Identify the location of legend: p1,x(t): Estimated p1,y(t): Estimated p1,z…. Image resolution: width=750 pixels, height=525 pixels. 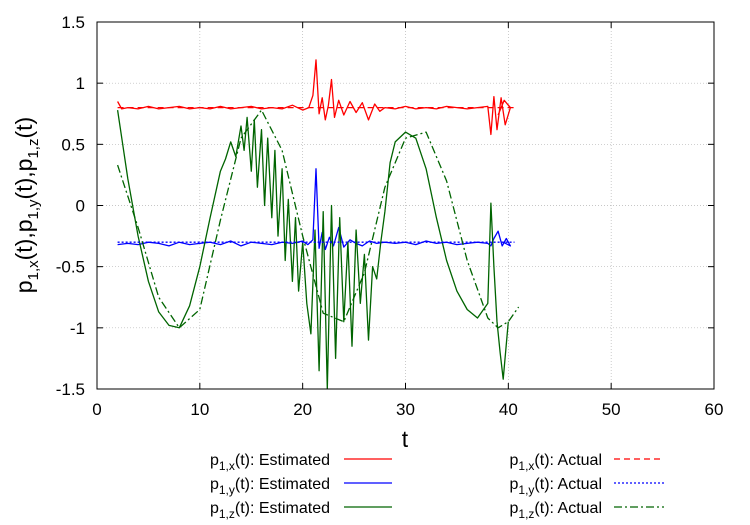
(437, 486).